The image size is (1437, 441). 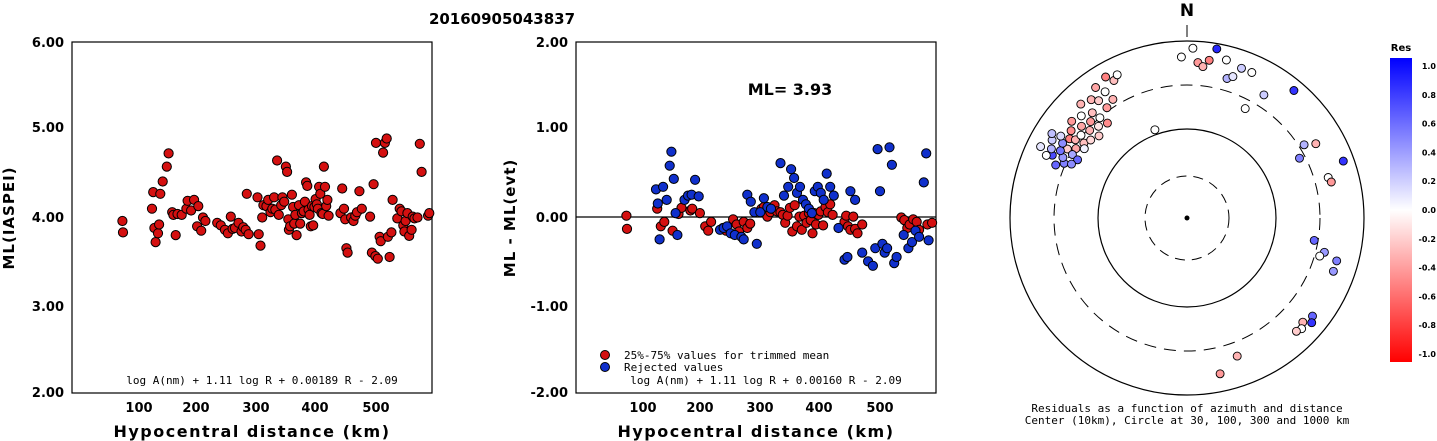 I want to click on y-tick-label: 5.00, so click(x=48, y=128).